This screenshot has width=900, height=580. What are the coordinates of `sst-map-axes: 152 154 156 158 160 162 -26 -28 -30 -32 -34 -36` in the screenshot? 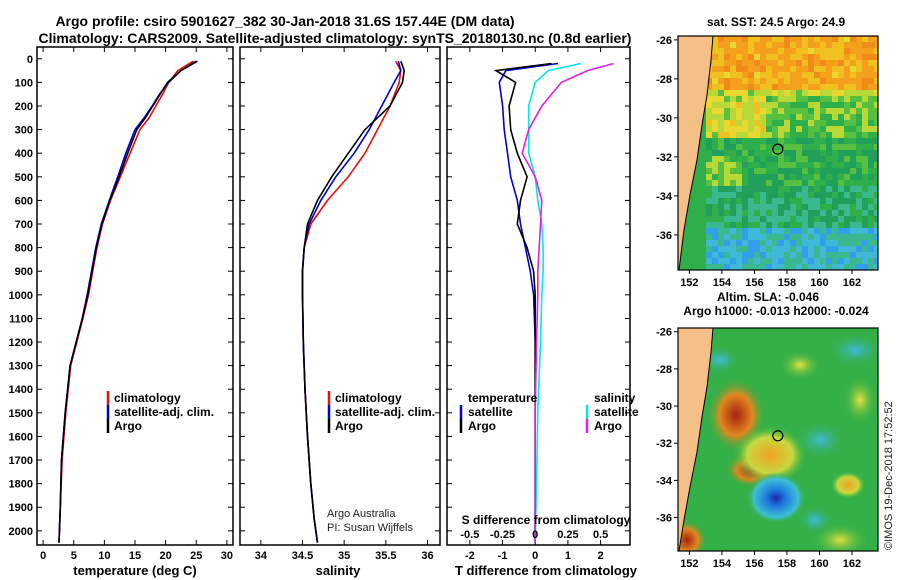 It's located at (758, 162).